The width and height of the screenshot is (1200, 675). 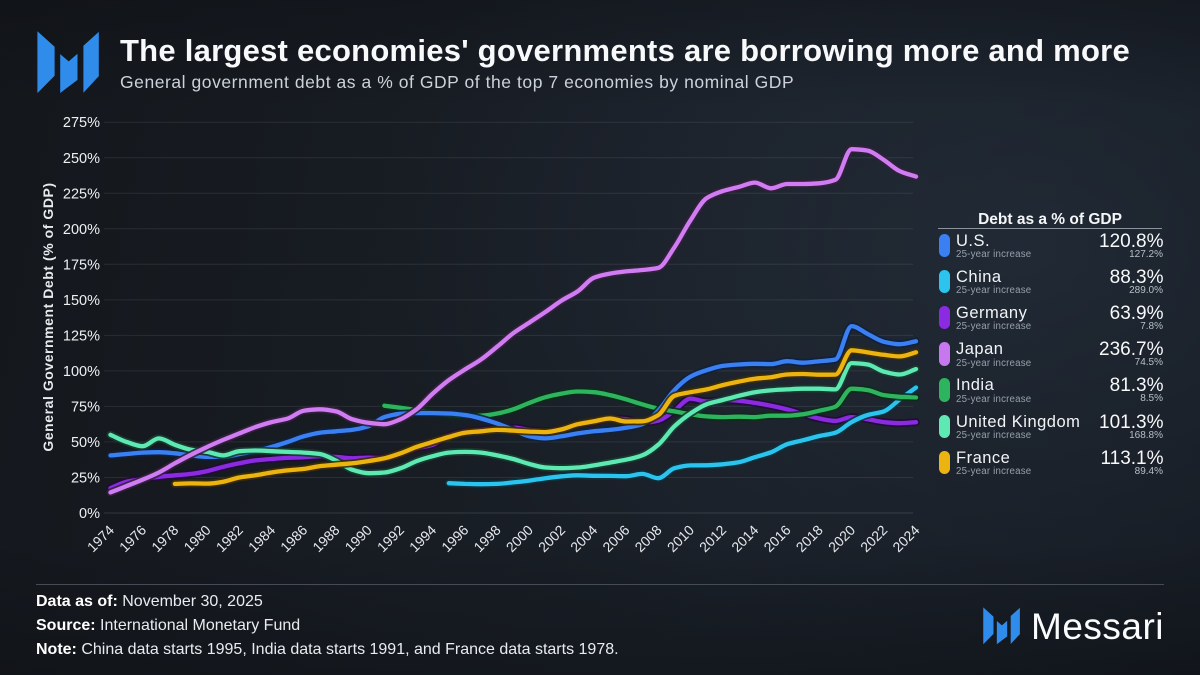 I want to click on svg-text: 1986, so click(x=293, y=538).